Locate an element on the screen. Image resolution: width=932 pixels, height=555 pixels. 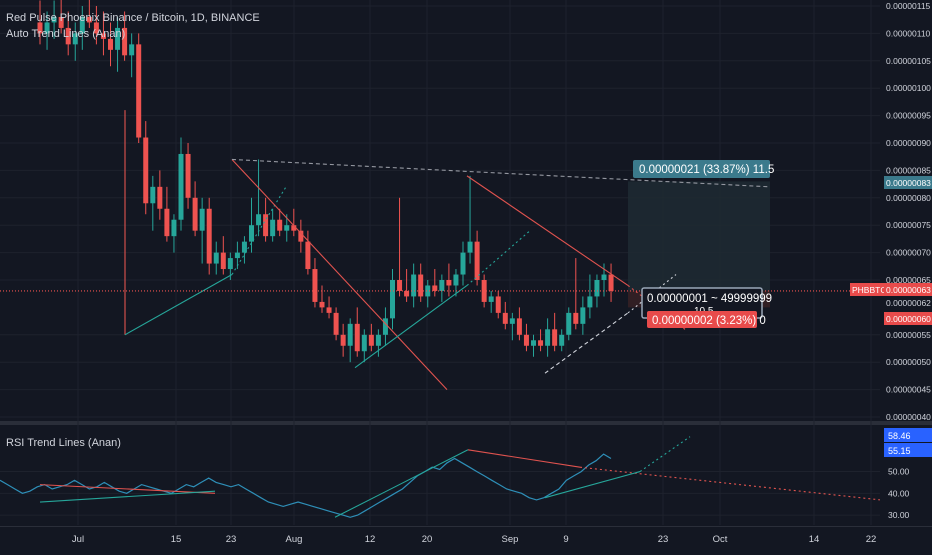
stop-label: 0.00000002 (3.23%) 0 is located at coordinates (709, 321).